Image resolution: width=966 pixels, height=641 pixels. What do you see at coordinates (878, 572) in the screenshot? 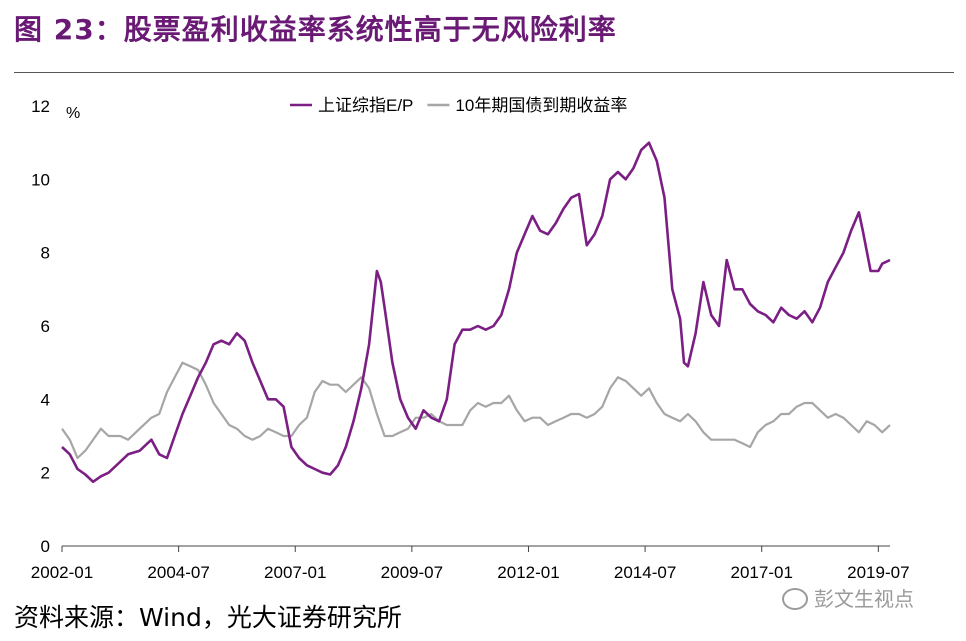
I see `x-tick-label: 2019-07` at bounding box center [878, 572].